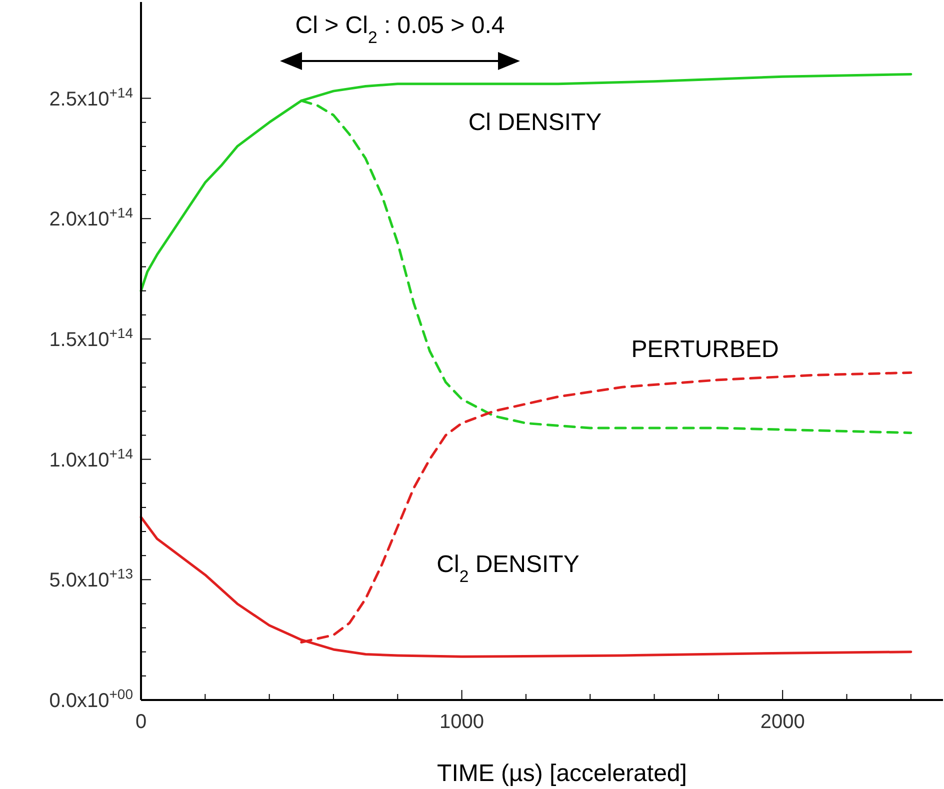 Image resolution: width=944 pixels, height=789 pixels. I want to click on annotation: Cl$_{2}$ DENSITY, so click(508, 568).